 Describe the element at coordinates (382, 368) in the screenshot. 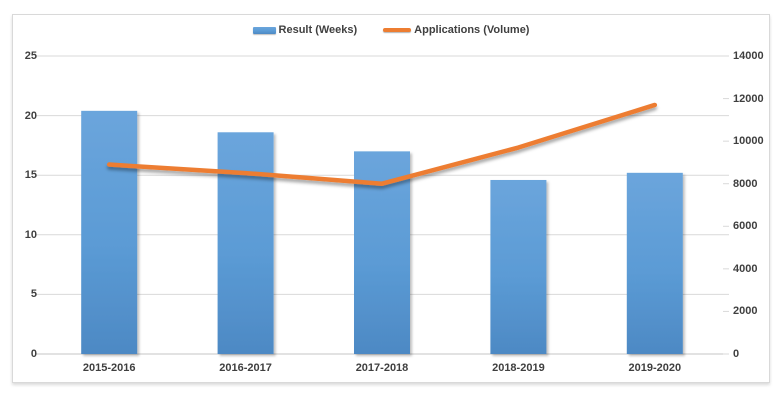

I see `x-axis-label-2017-2018: 2017-2018` at that location.